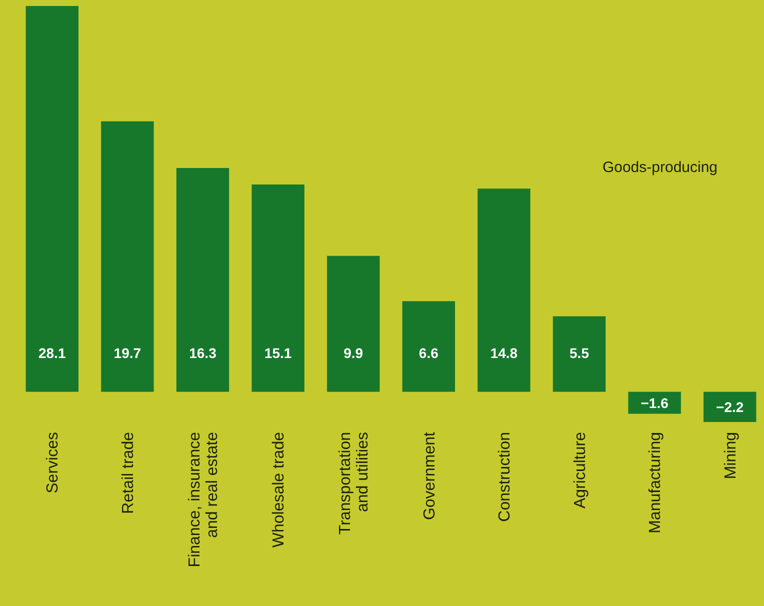 The height and width of the screenshot is (606, 764). What do you see at coordinates (278, 352) in the screenshot?
I see `data-label: 15.1` at bounding box center [278, 352].